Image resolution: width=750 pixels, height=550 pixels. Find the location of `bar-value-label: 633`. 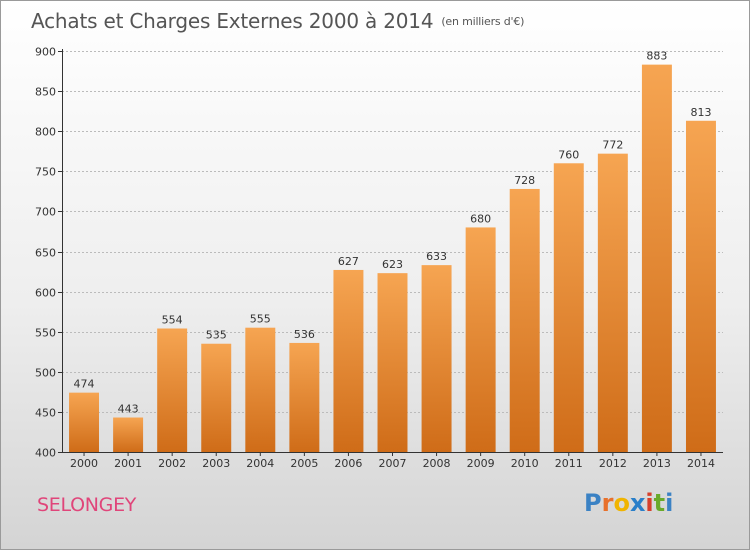

bar-value-label: 633 is located at coordinates (436, 256).